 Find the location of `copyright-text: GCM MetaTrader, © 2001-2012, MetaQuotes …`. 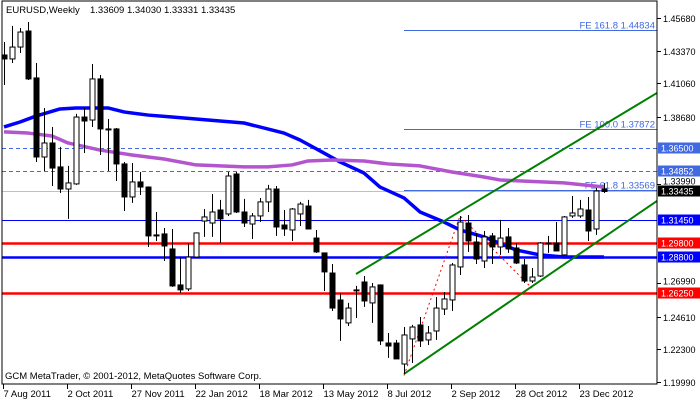

copyright-text: GCM MetaTrader, © 2001-2012, MetaQuotes … is located at coordinates (133, 376).